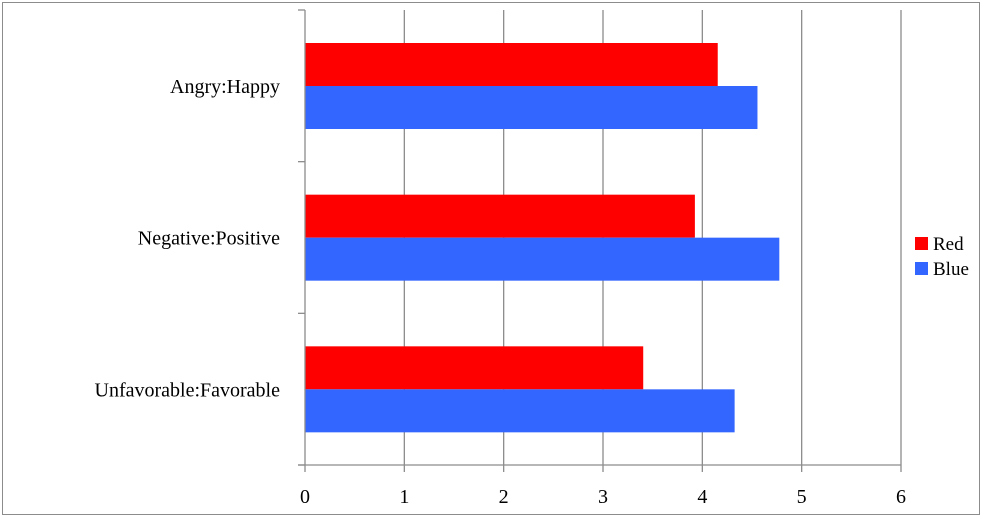  What do you see at coordinates (305, 497) in the screenshot?
I see `x-tick-label-0: 0` at bounding box center [305, 497].